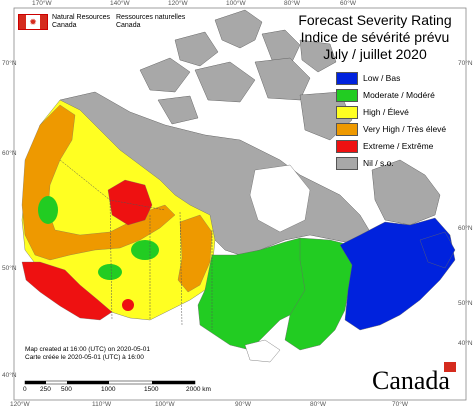 This screenshot has height=409, width=474. What do you see at coordinates (120, 3) in the screenshot?
I see `longitude-label: 140°W` at bounding box center [120, 3].